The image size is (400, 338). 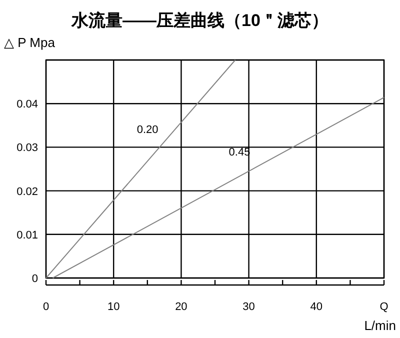 I want to click on x-tick-label: 10, so click(x=113, y=307).